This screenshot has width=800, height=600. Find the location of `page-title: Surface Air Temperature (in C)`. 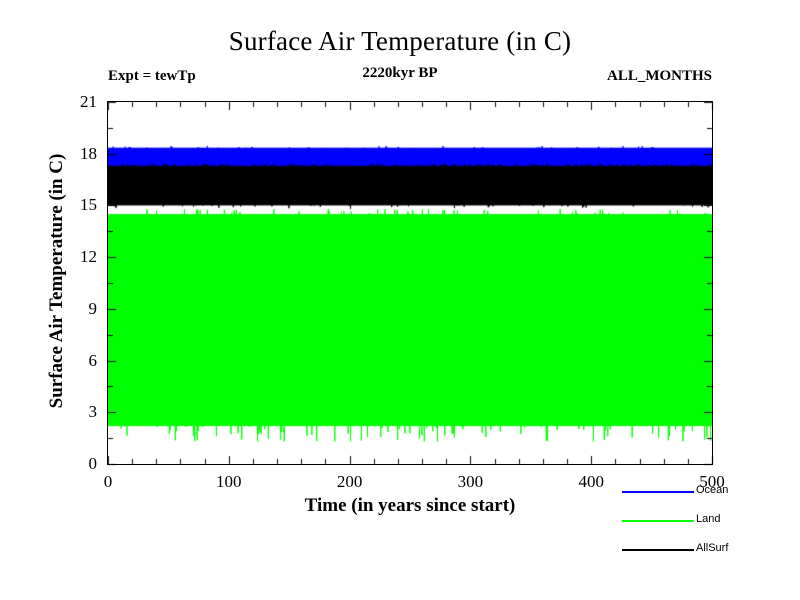

page-title: Surface Air Temperature (in C) is located at coordinates (400, 41).